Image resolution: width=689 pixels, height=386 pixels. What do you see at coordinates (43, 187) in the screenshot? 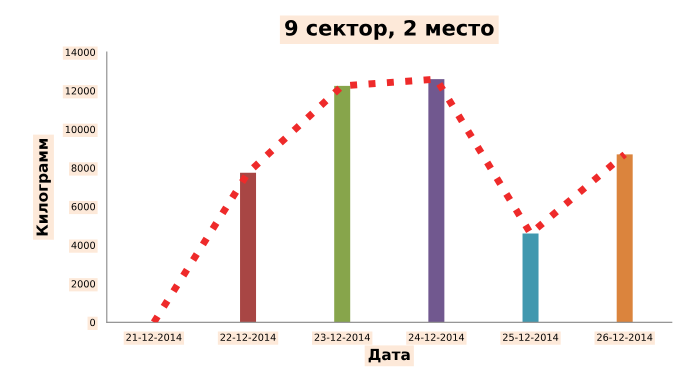
I see `y-axis-title: Килограмм` at bounding box center [43, 187].